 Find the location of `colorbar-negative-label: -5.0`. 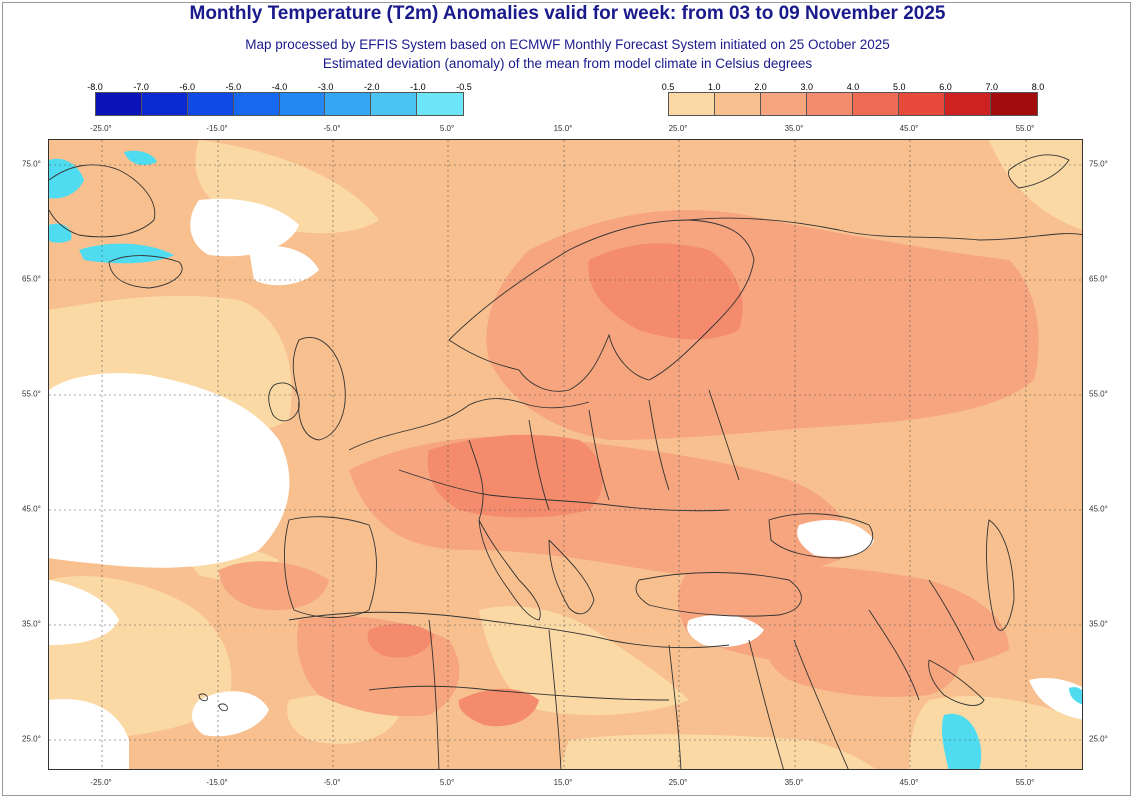

colorbar-negative-label: -5.0 is located at coordinates (233, 87).